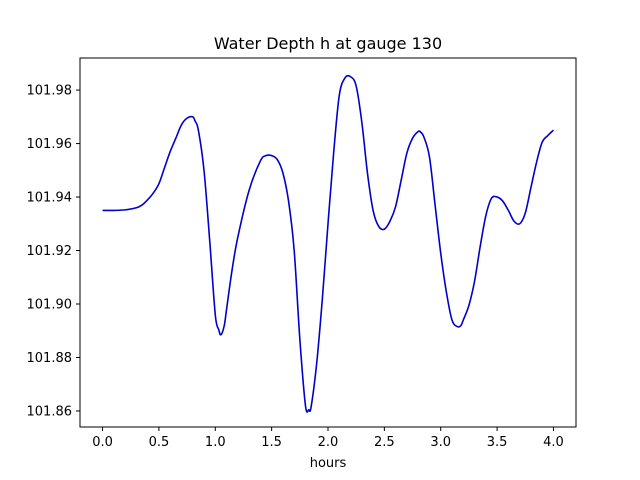 This screenshot has height=480, width=640. Describe the element at coordinates (328, 463) in the screenshot. I see `x-axis-label: hours` at that location.